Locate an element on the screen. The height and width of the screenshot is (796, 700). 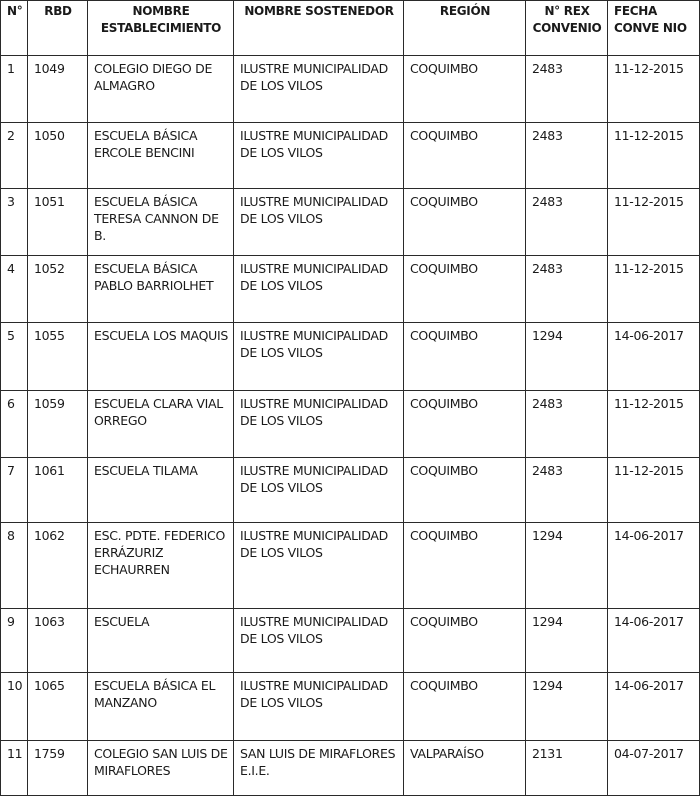
cell-rex: 2131 is located at coordinates (566, 768).